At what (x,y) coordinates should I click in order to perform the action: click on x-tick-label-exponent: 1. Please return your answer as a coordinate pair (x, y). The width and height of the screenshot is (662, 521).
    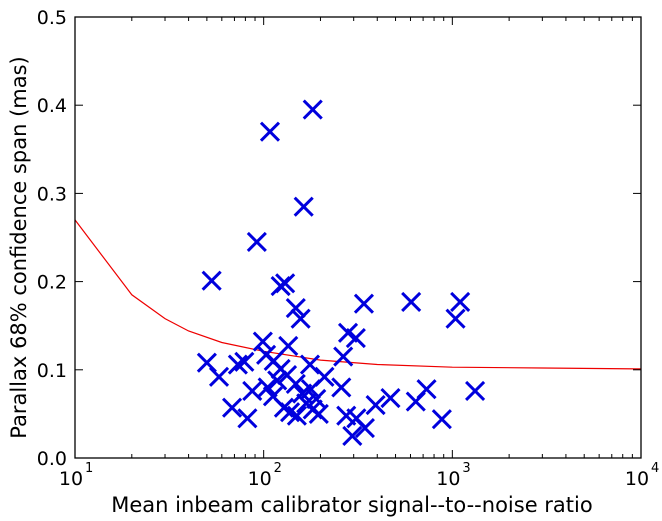
    Looking at the image, I should click on (89, 468).